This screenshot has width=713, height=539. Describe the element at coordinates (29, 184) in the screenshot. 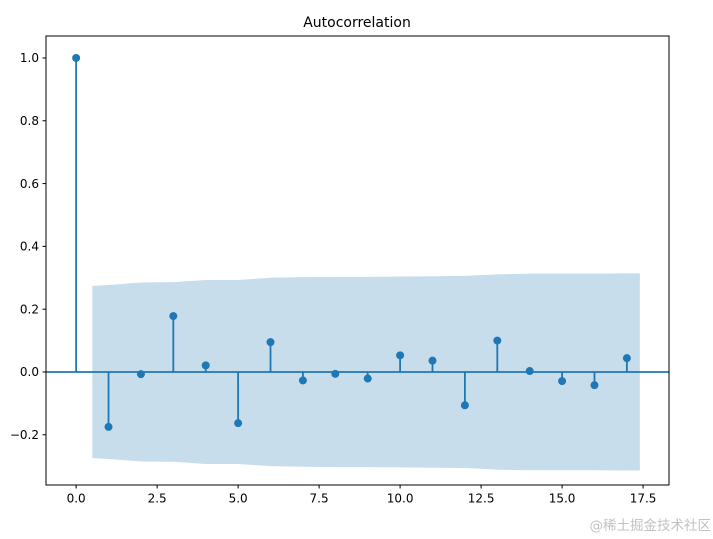

I see `y-tick-label: 0.6` at that location.